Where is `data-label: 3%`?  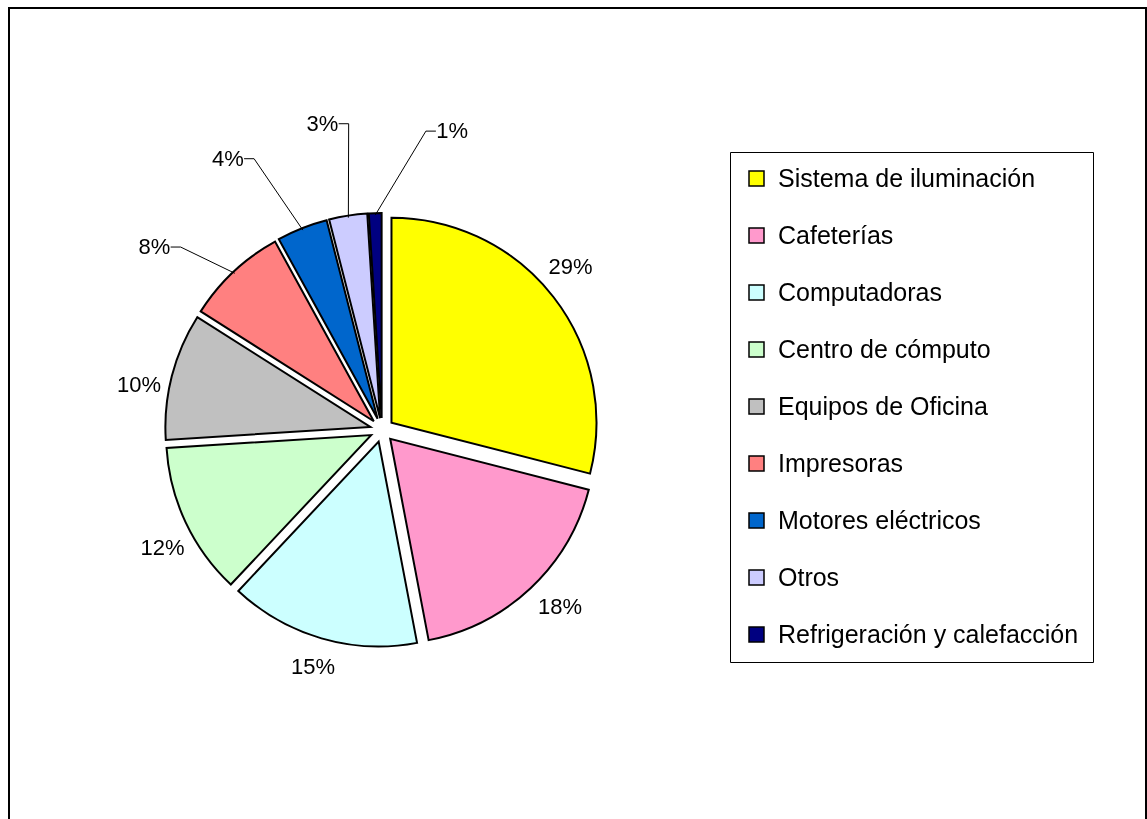
data-label: 3% is located at coordinates (322, 123).